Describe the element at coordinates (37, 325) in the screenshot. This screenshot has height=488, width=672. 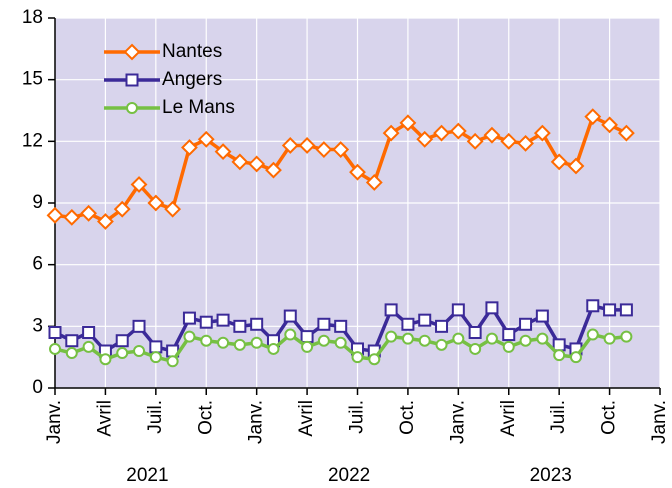
I see `y-tick-label: 3` at that location.